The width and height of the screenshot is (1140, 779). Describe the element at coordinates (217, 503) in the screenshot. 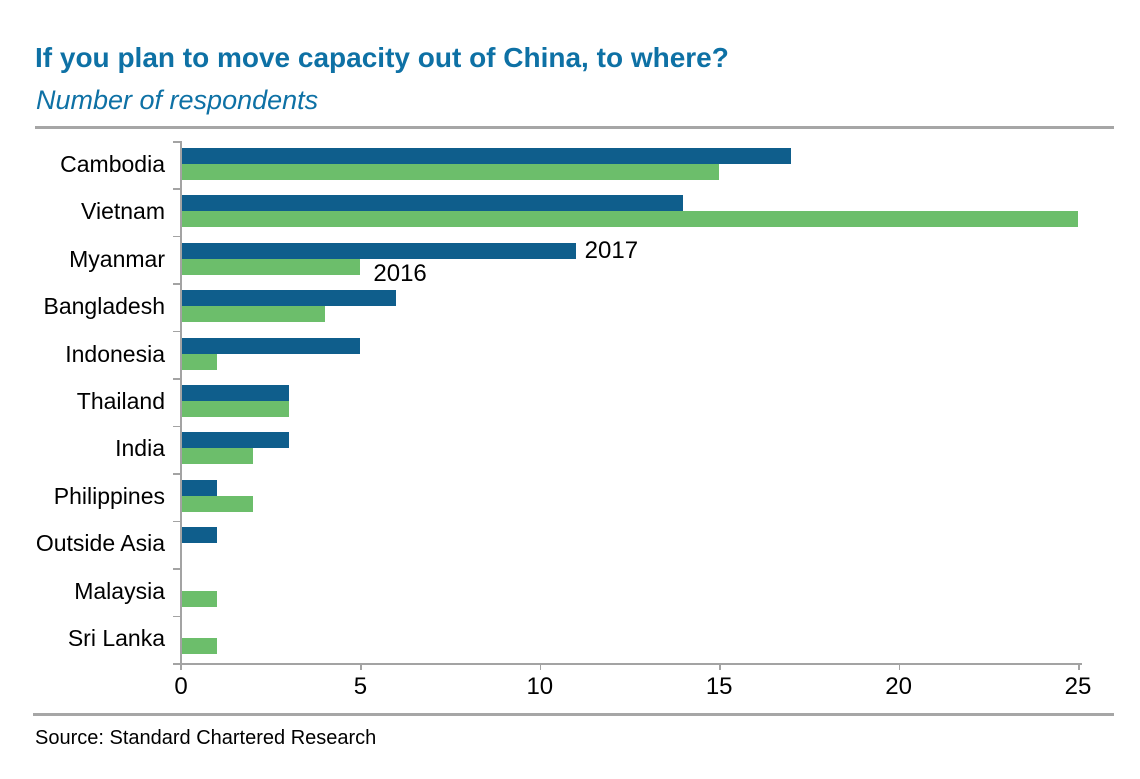

I see `bar-2016-philippines` at that location.